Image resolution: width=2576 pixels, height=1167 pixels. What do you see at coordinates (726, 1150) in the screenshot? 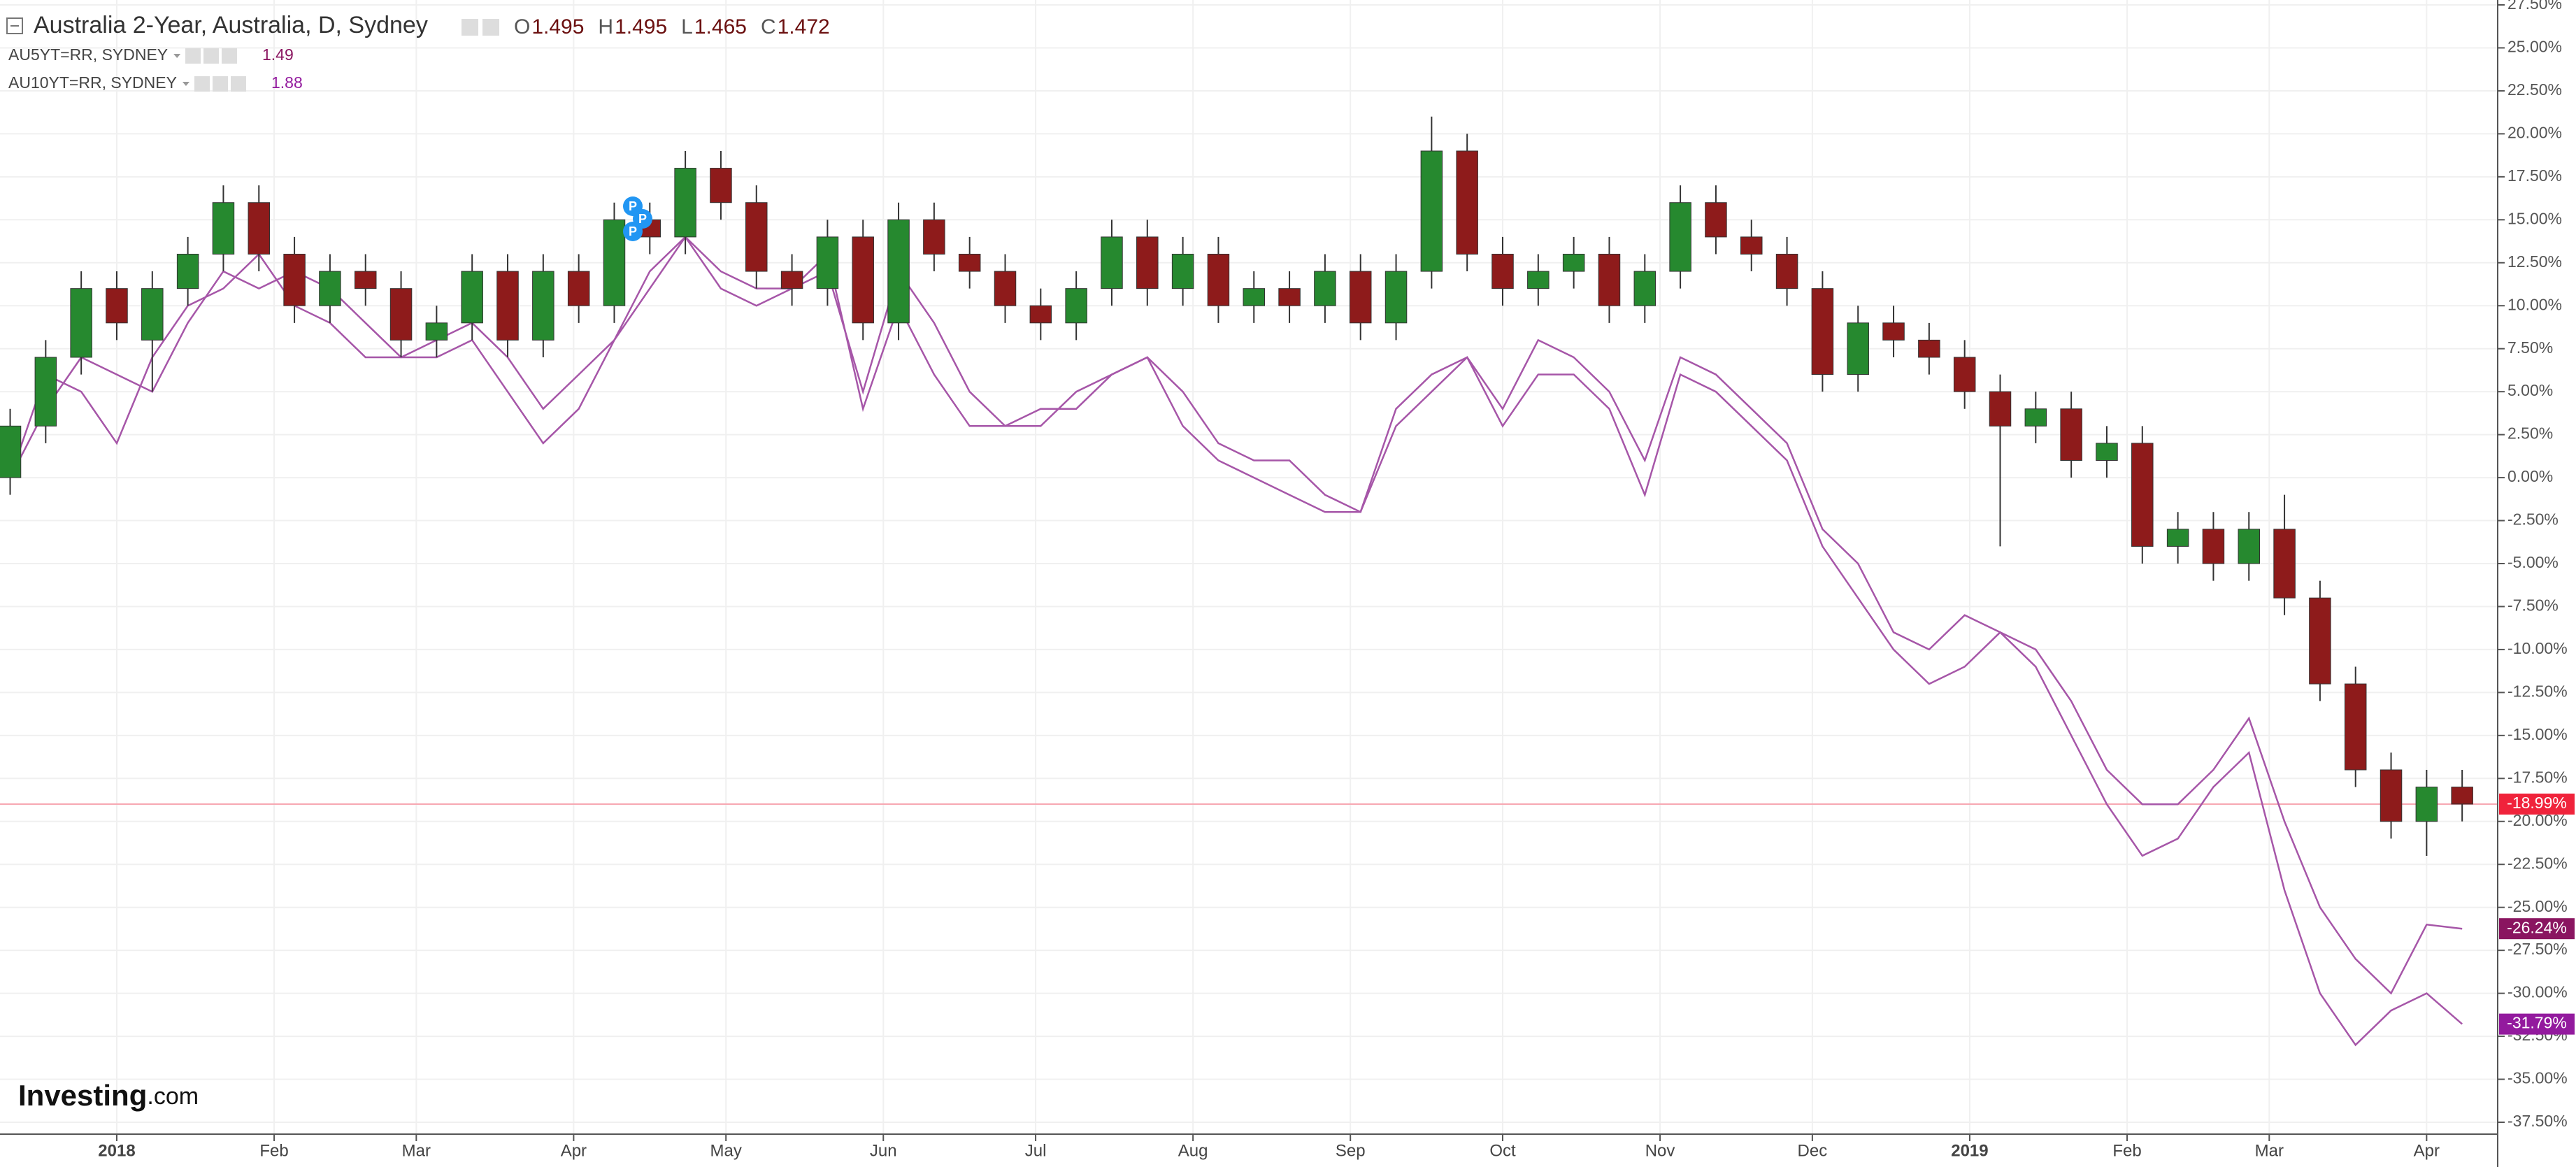
I see `x-tick-label: May` at bounding box center [726, 1150].